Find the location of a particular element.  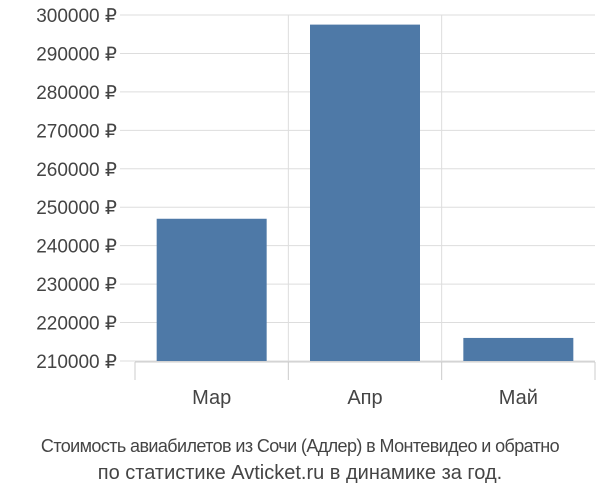

x-tick-label: Мар is located at coordinates (211, 398).